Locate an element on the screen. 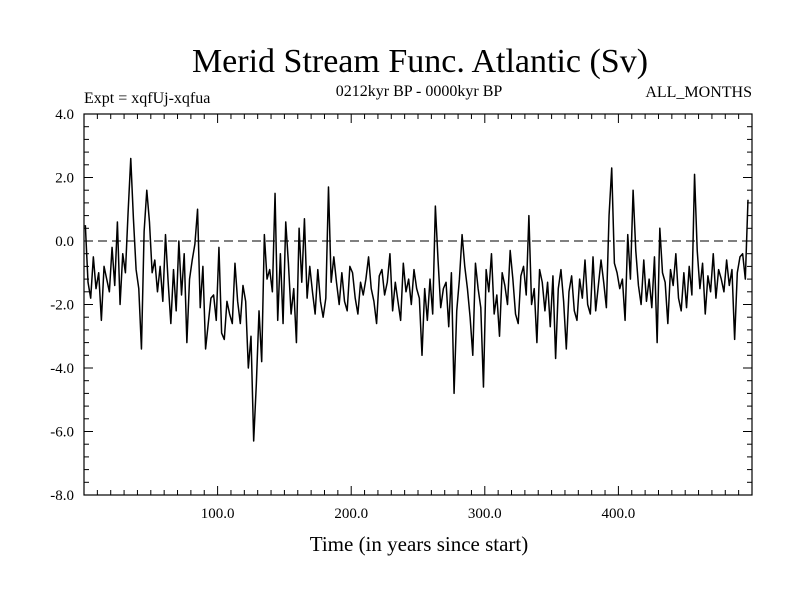 Image resolution: width=800 pixels, height=600 pixels. x-tick-label: 200.0 is located at coordinates (351, 514).